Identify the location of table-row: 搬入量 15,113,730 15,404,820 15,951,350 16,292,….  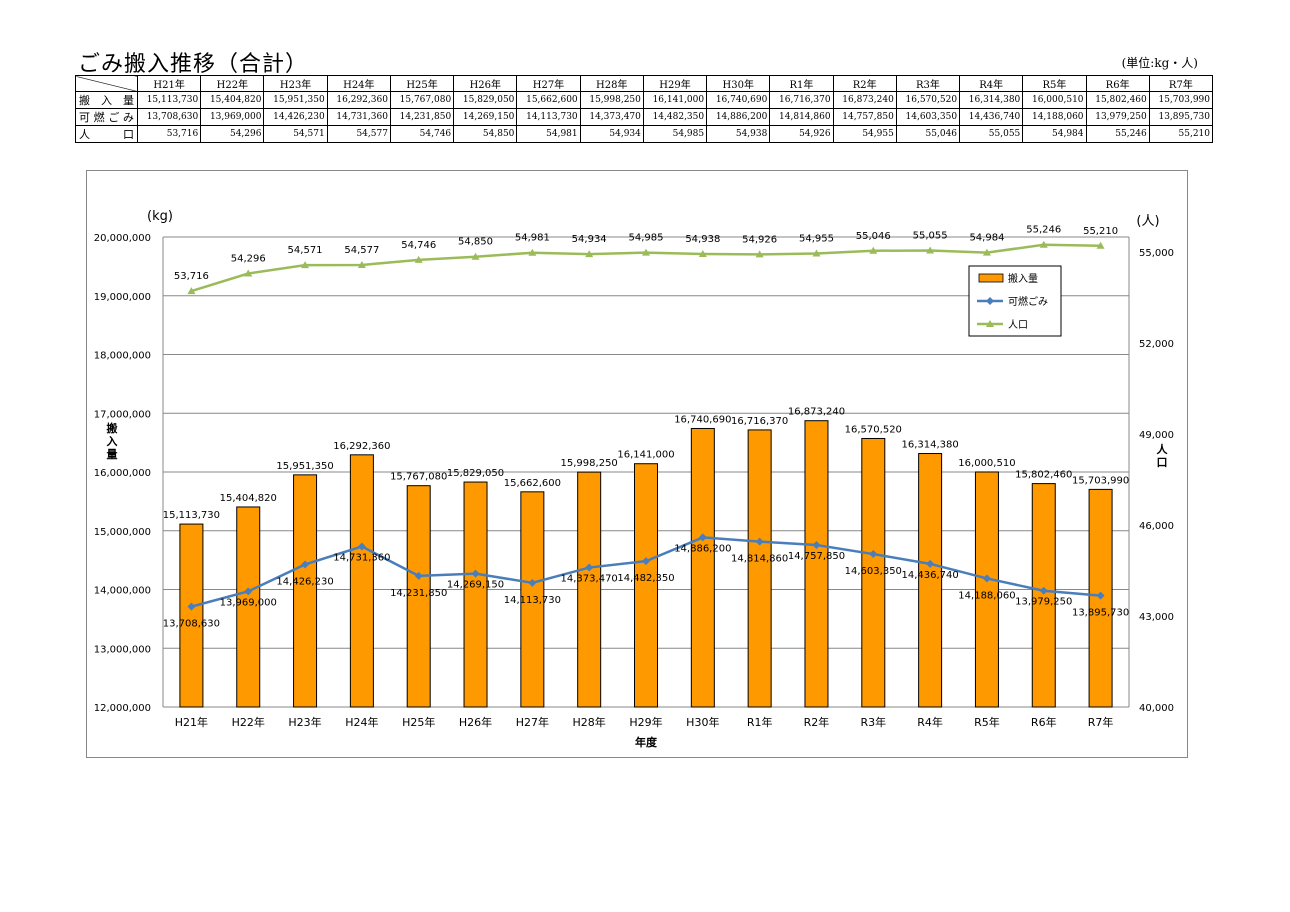
(644, 100).